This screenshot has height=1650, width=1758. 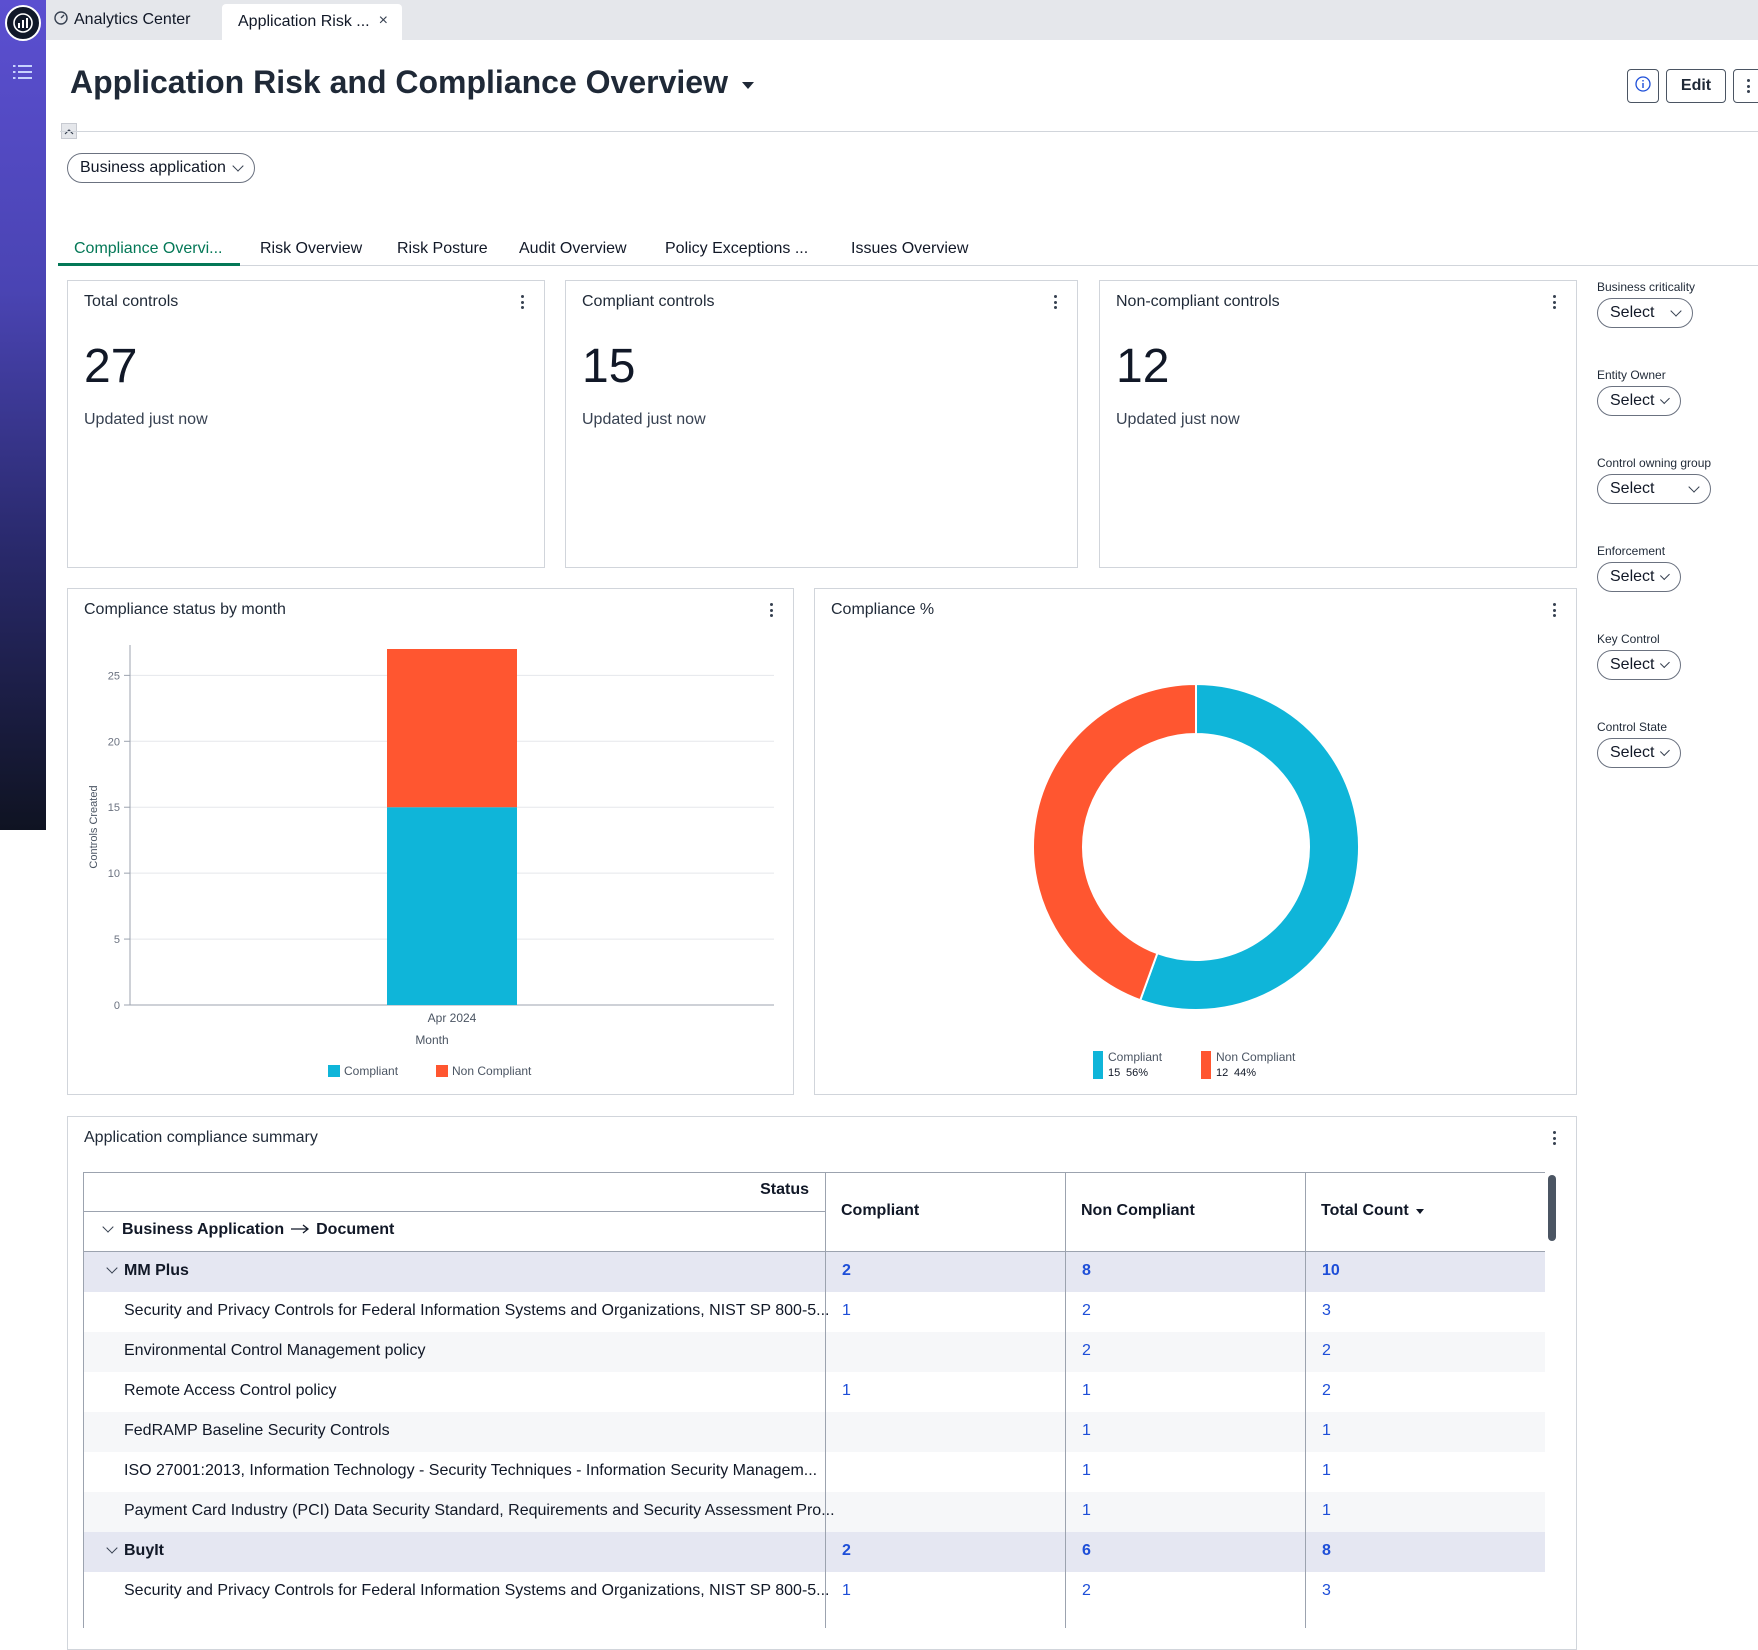 What do you see at coordinates (69, 131) in the screenshot?
I see `chevron-up-icon` at bounding box center [69, 131].